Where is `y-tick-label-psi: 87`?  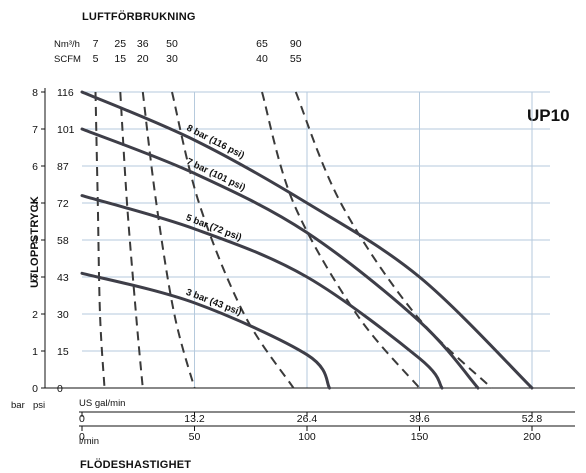 y-tick-label-psi: 87 is located at coordinates (63, 167).